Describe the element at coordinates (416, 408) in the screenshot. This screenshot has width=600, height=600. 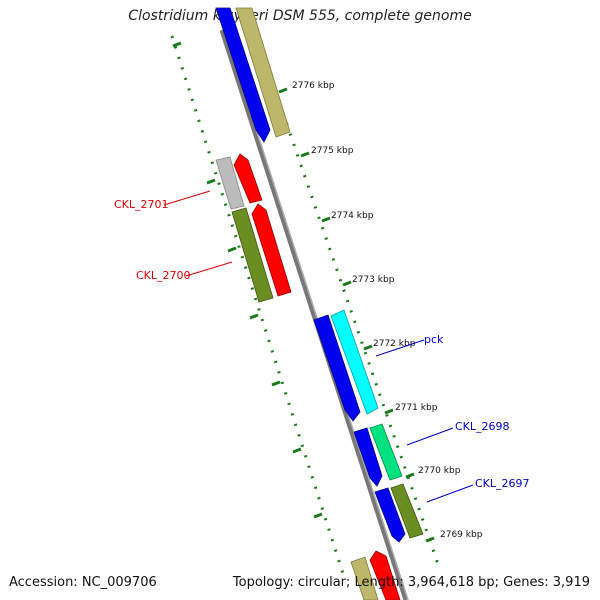
I see `kbp-label-2771: 2771 kbp` at that location.